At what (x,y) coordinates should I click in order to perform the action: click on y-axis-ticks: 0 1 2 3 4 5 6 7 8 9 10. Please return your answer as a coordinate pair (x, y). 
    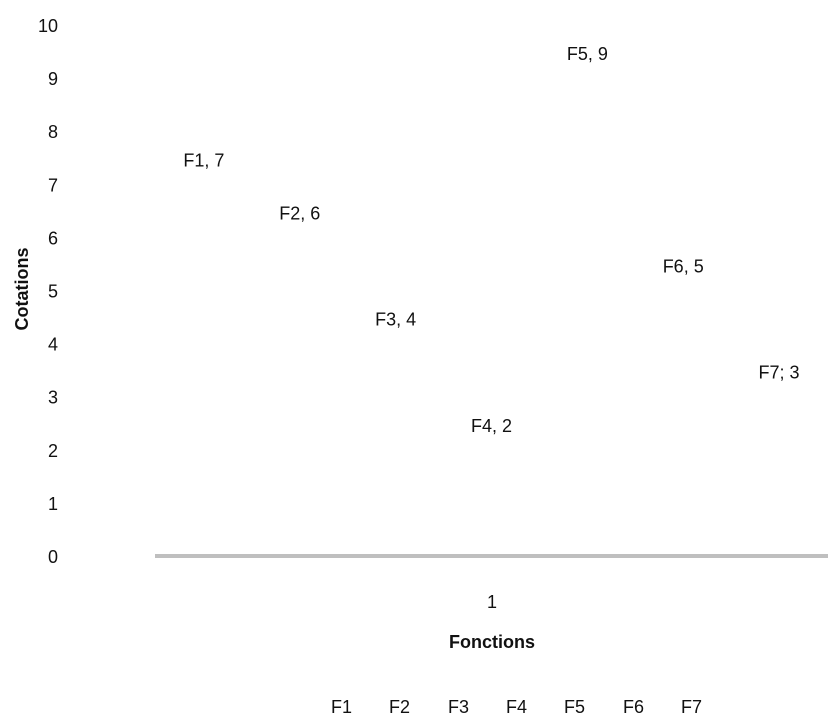
    Looking at the image, I should click on (48, 291).